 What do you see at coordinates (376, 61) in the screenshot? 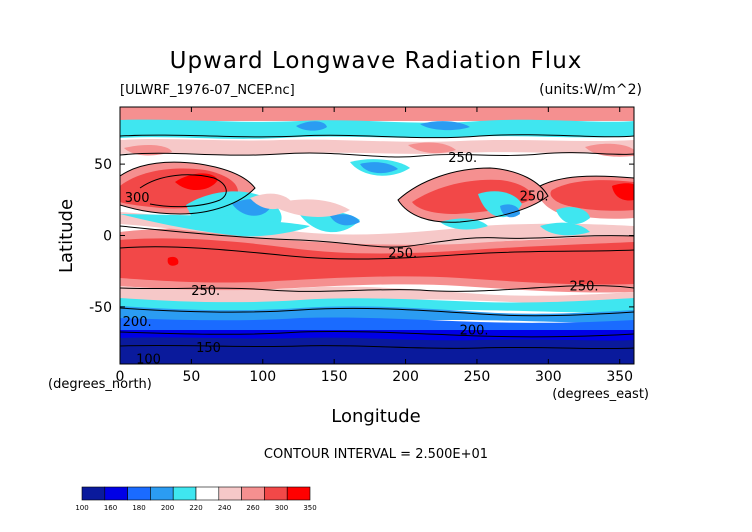
I see `chart-title: Upward Longwave Radiation Flux` at bounding box center [376, 61].